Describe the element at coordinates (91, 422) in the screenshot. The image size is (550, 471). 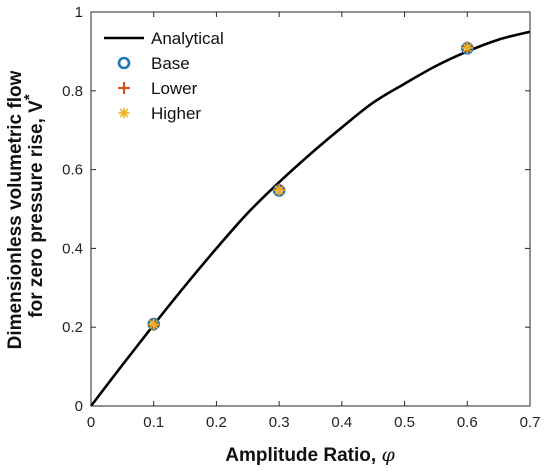
I see `x-tick-label: 0` at that location.